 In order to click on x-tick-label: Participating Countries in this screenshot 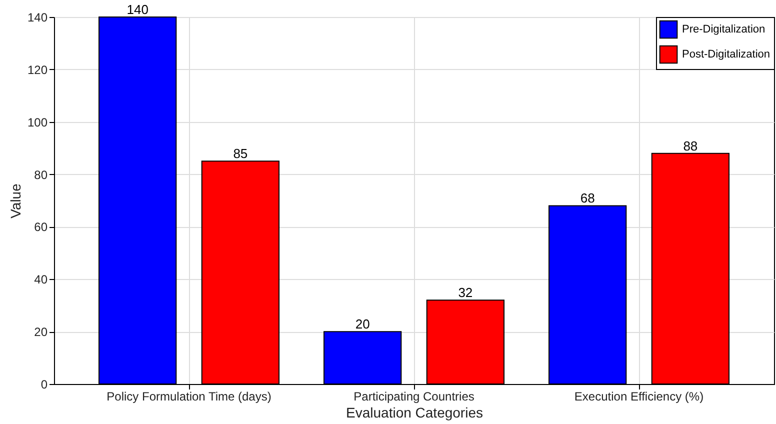, I will do `click(414, 397)`.